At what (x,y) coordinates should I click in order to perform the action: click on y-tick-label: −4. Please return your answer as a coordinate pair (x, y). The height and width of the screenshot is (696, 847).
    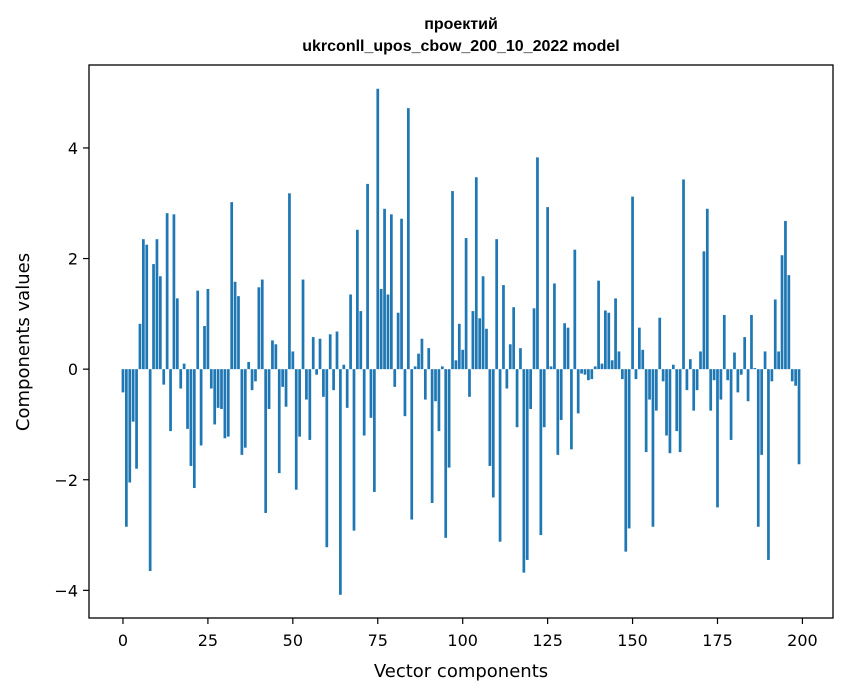
    Looking at the image, I should click on (66, 590).